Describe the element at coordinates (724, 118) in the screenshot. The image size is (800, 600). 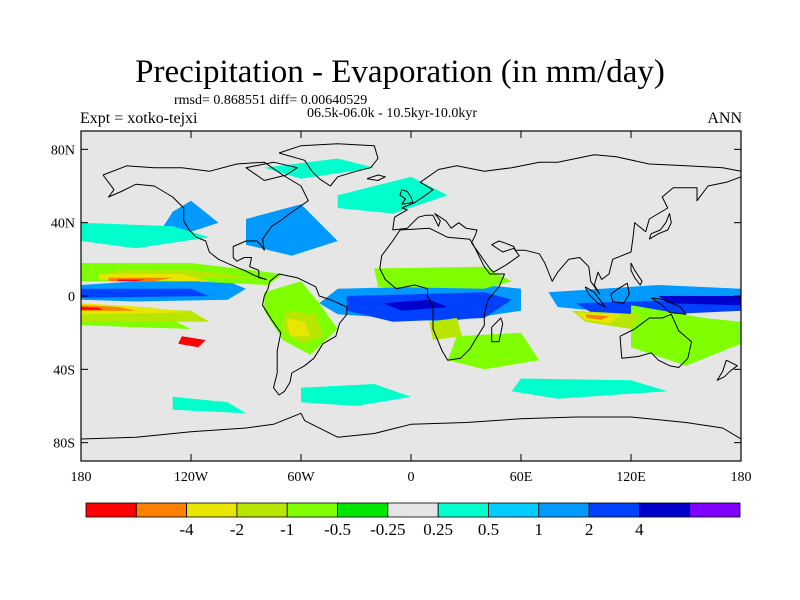
I see `season-label: ANN` at that location.